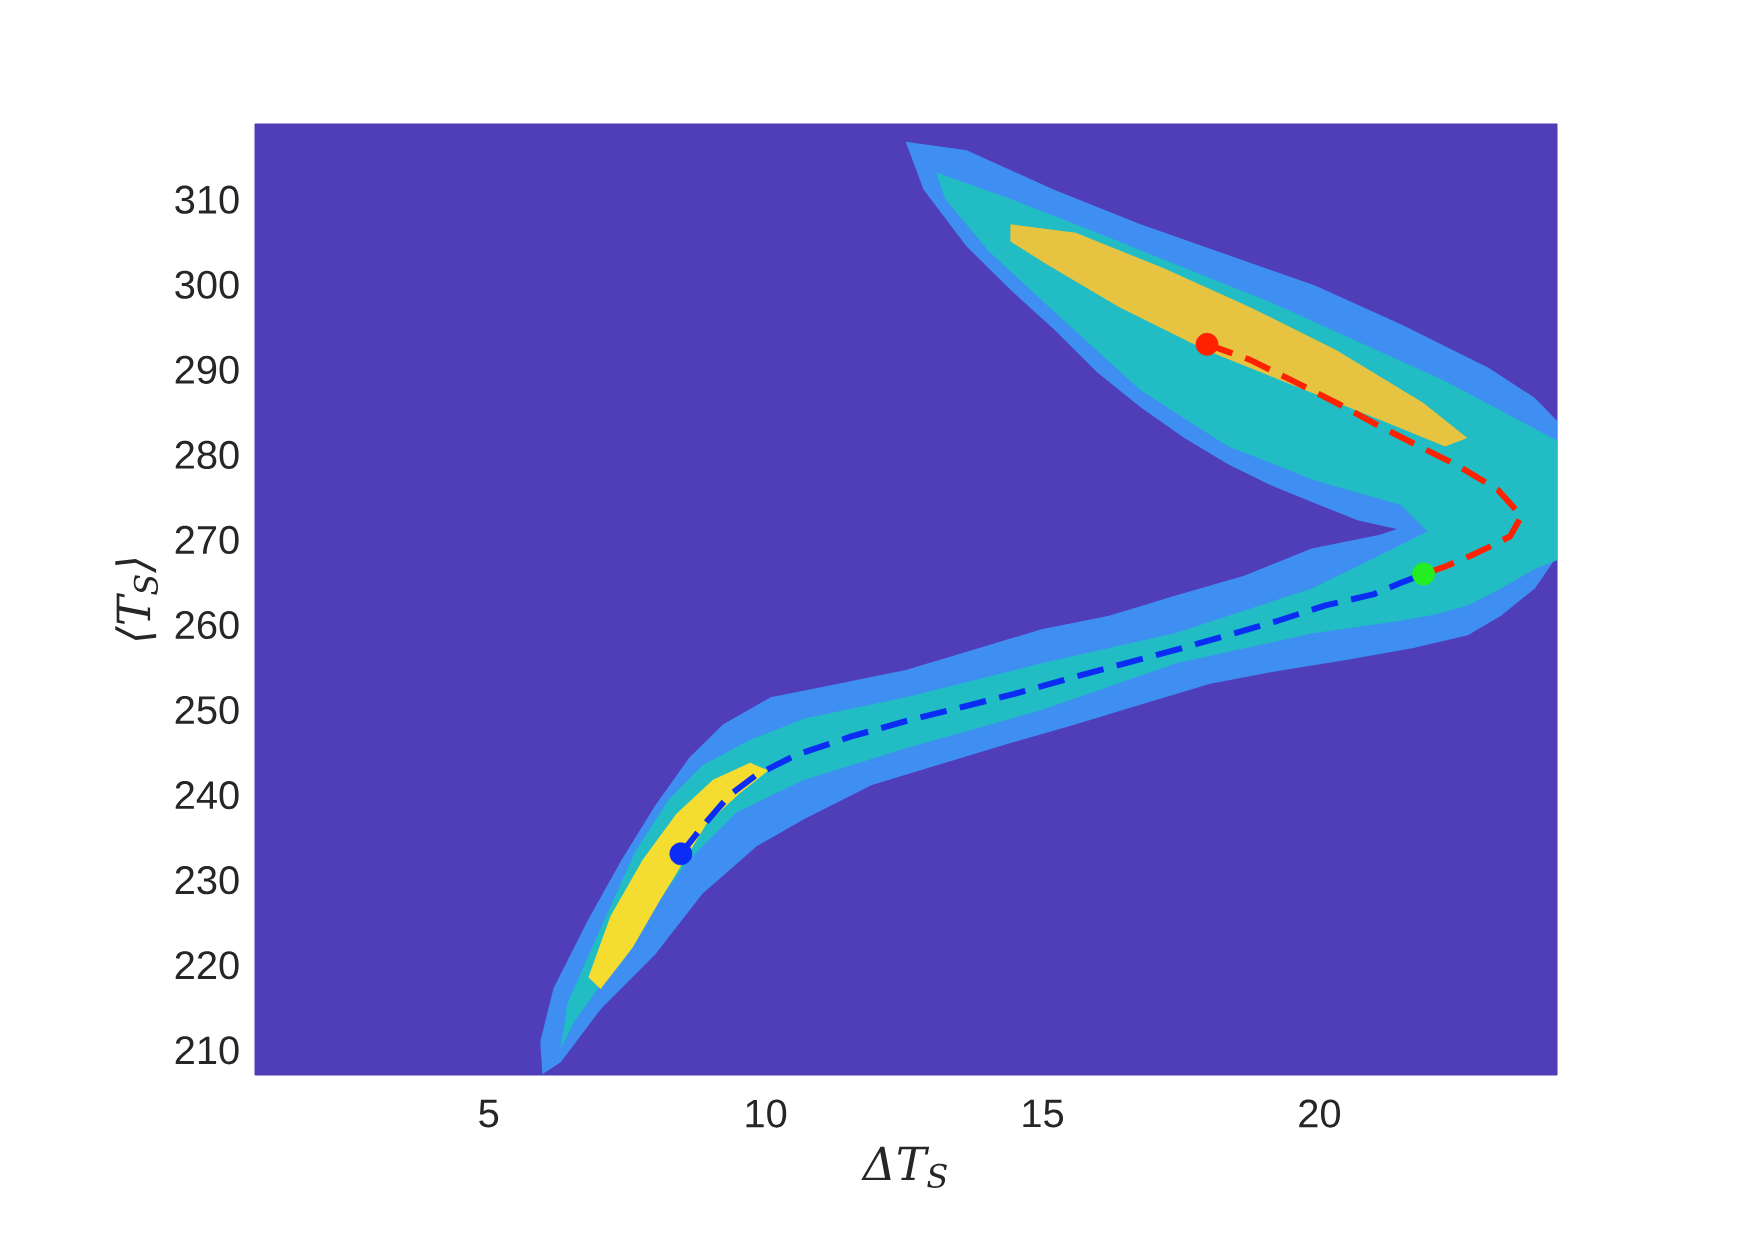 The width and height of the screenshot is (1755, 1240). Describe the element at coordinates (766, 1113) in the screenshot. I see `x-tick-label: 10` at that location.